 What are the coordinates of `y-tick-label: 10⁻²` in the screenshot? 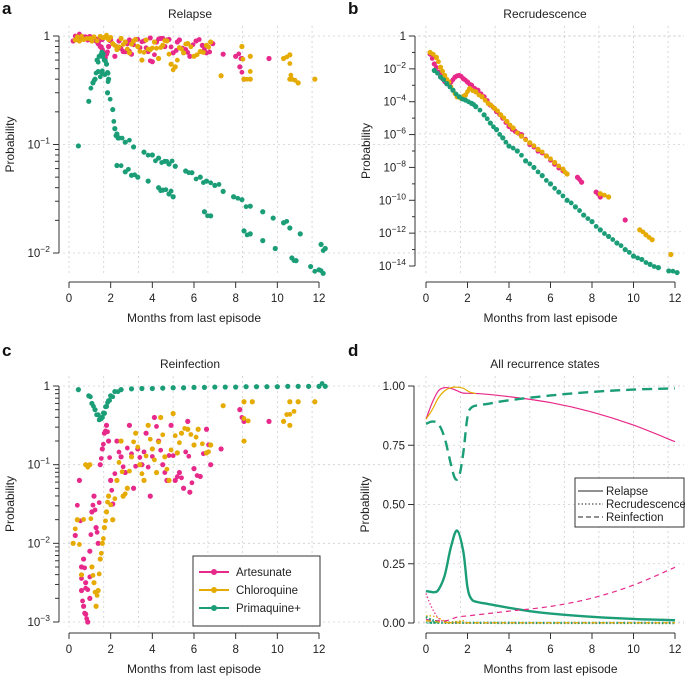 It's located at (39, 252).